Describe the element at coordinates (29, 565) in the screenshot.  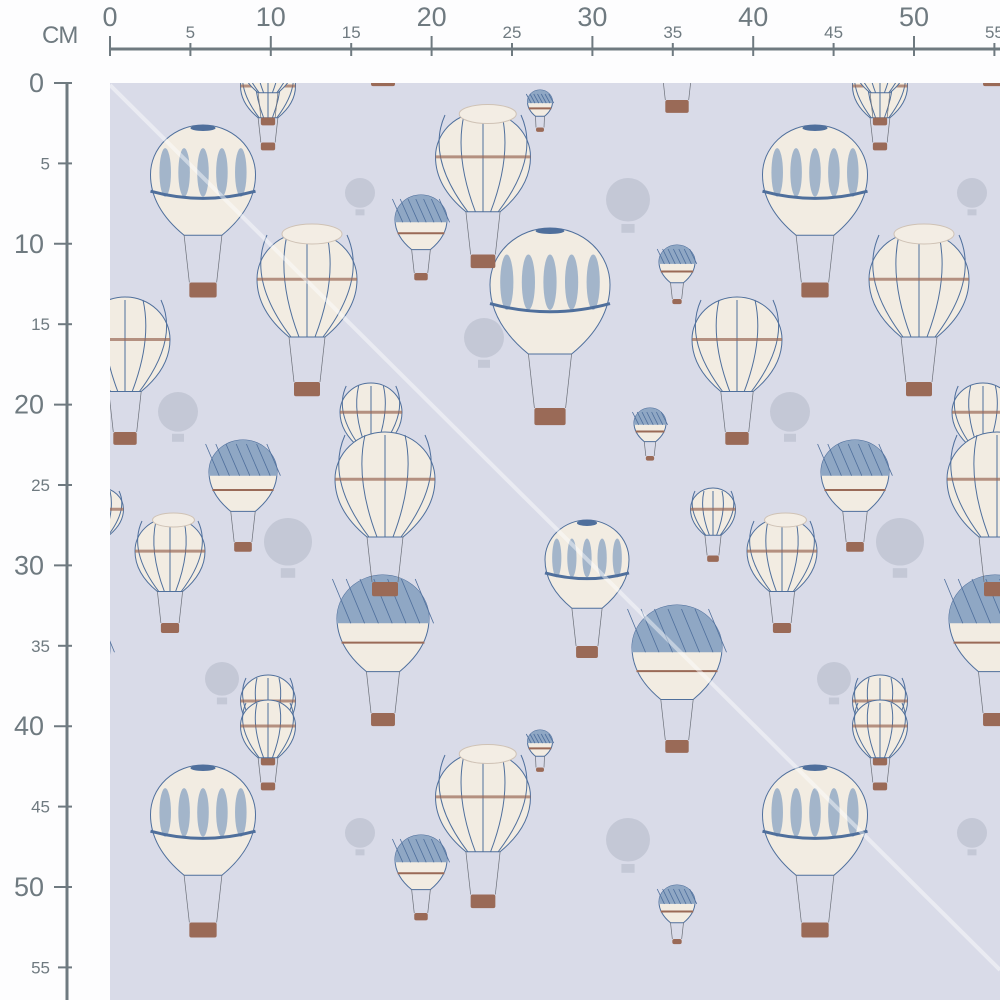
I see `ruler-label-v: 30` at that location.